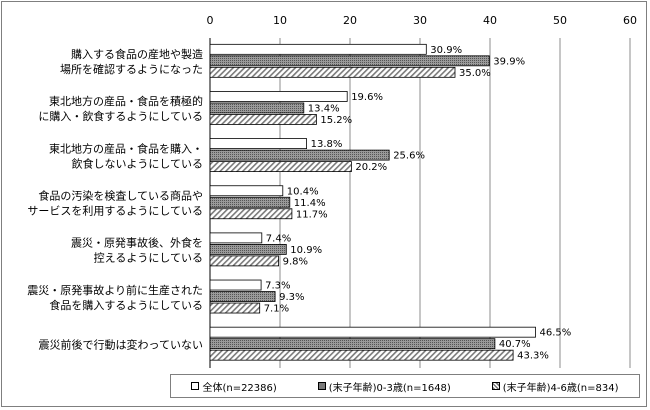  Describe the element at coordinates (312, 214) in the screenshot. I see `data-label-cat3-series2: 11.7%` at that location.